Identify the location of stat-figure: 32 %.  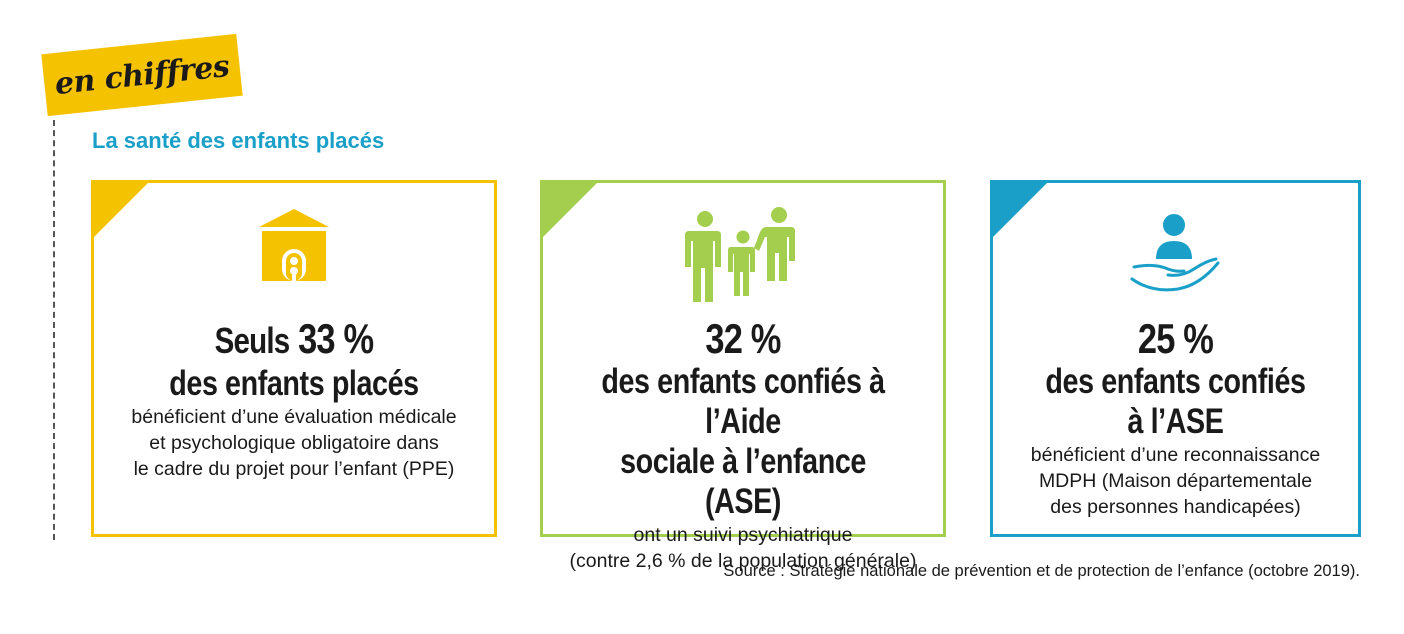
(743, 338).